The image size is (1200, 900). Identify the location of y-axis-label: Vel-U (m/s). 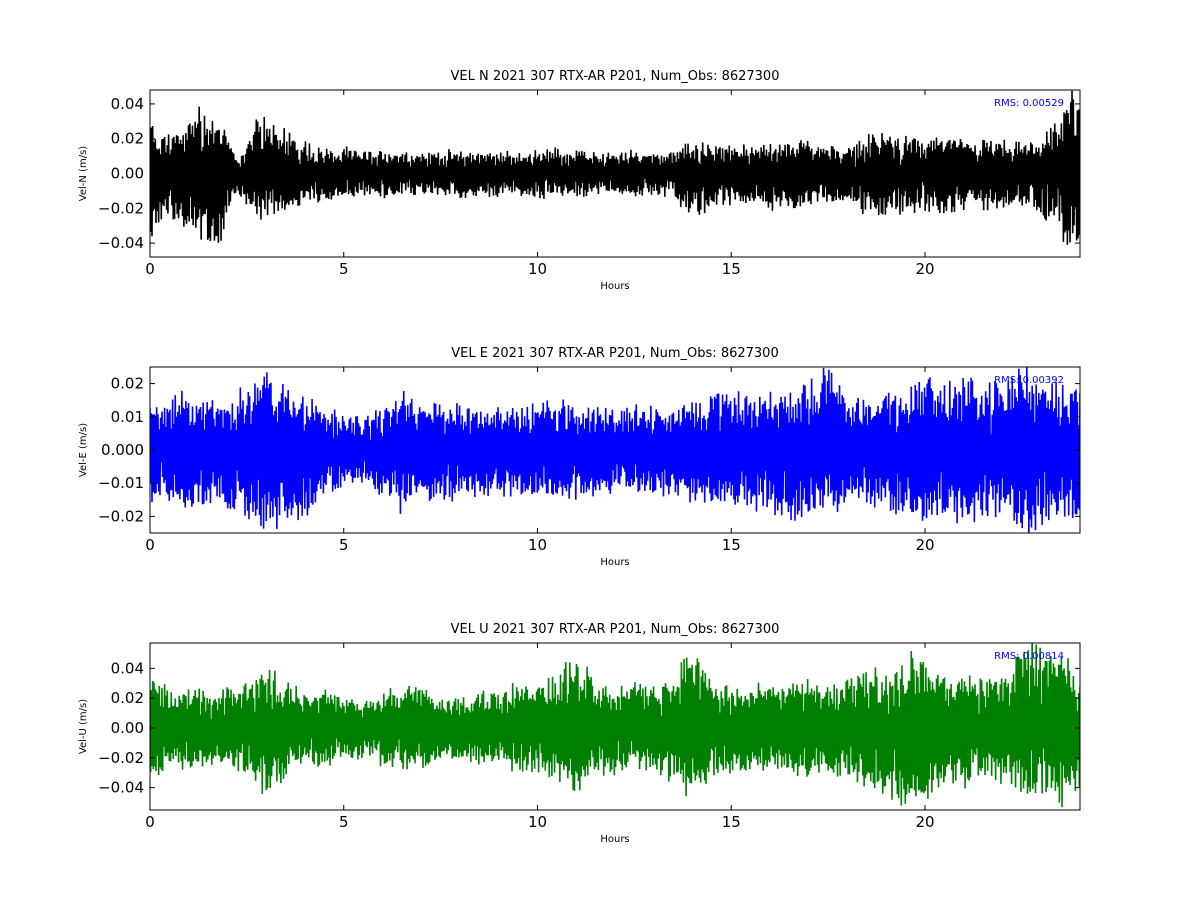
(83, 726).